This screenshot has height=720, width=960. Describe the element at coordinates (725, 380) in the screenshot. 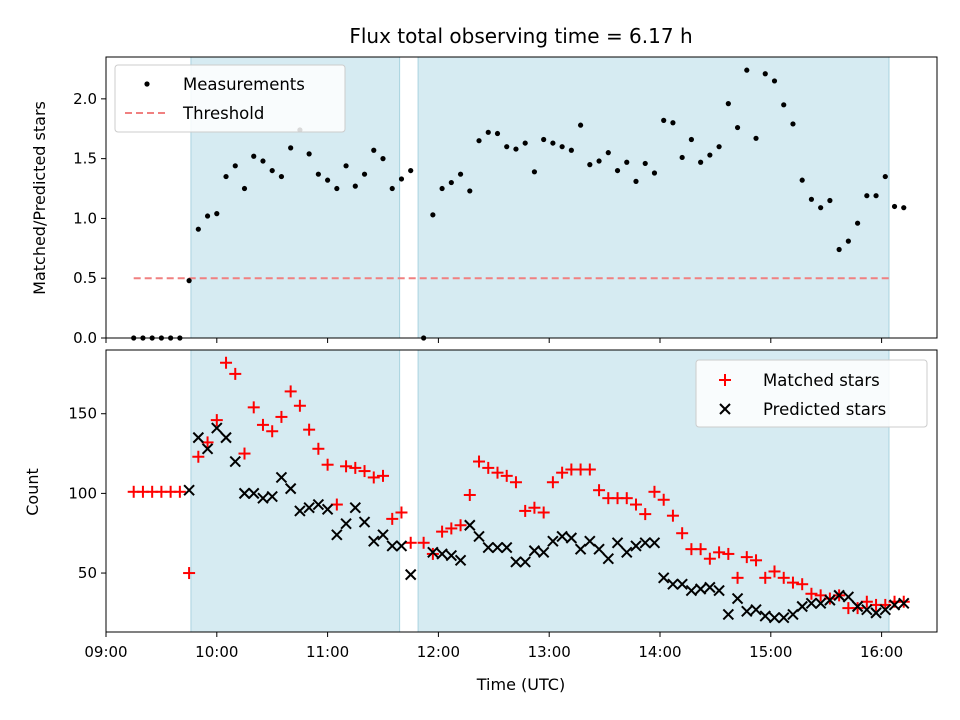

I see `legend-matched-marker` at that location.